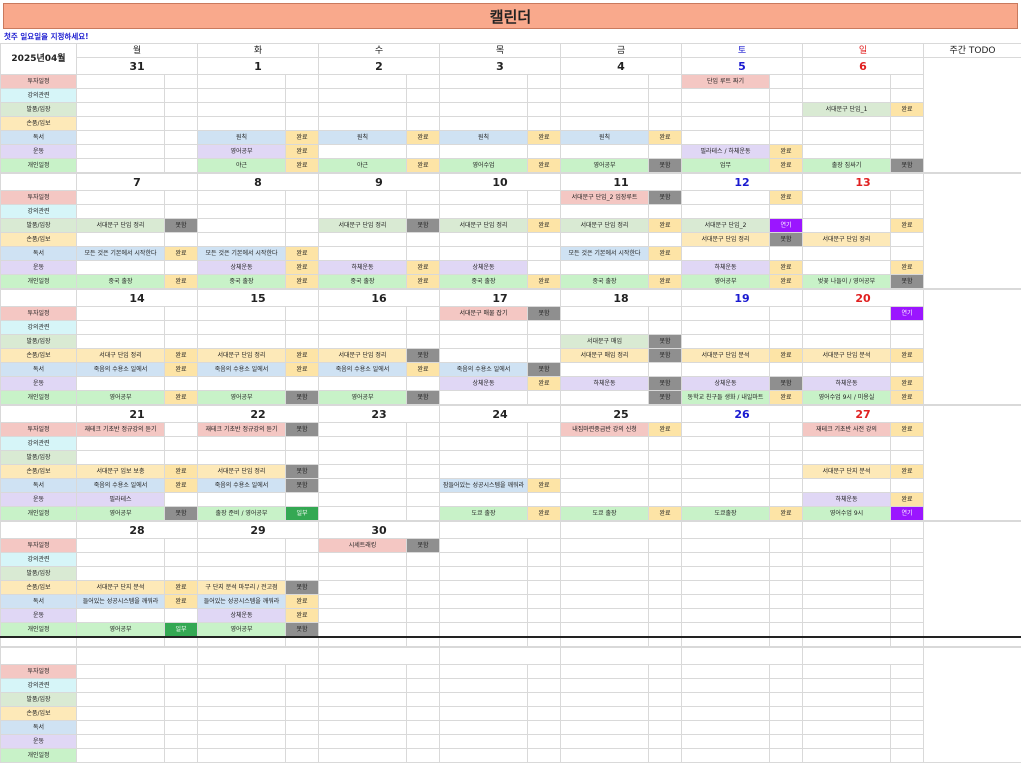 Image resolution: width=1021 pixels, height=776 pixels. Describe the element at coordinates (725, 383) in the screenshot. I see `event-text: 상체운동` at that location.